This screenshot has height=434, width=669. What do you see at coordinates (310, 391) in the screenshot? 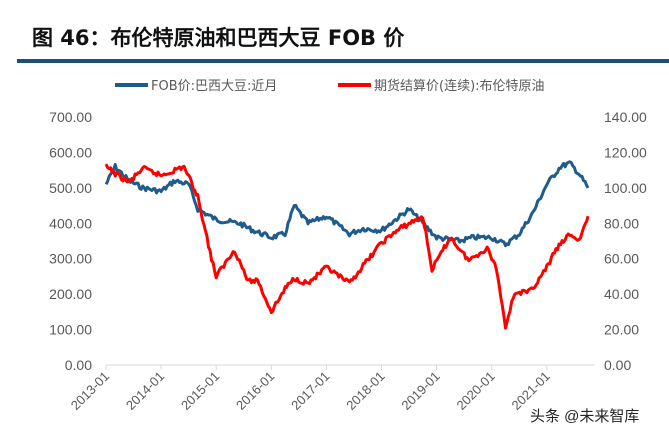
I see `x-tick-label: 2017-01` at bounding box center [310, 391].